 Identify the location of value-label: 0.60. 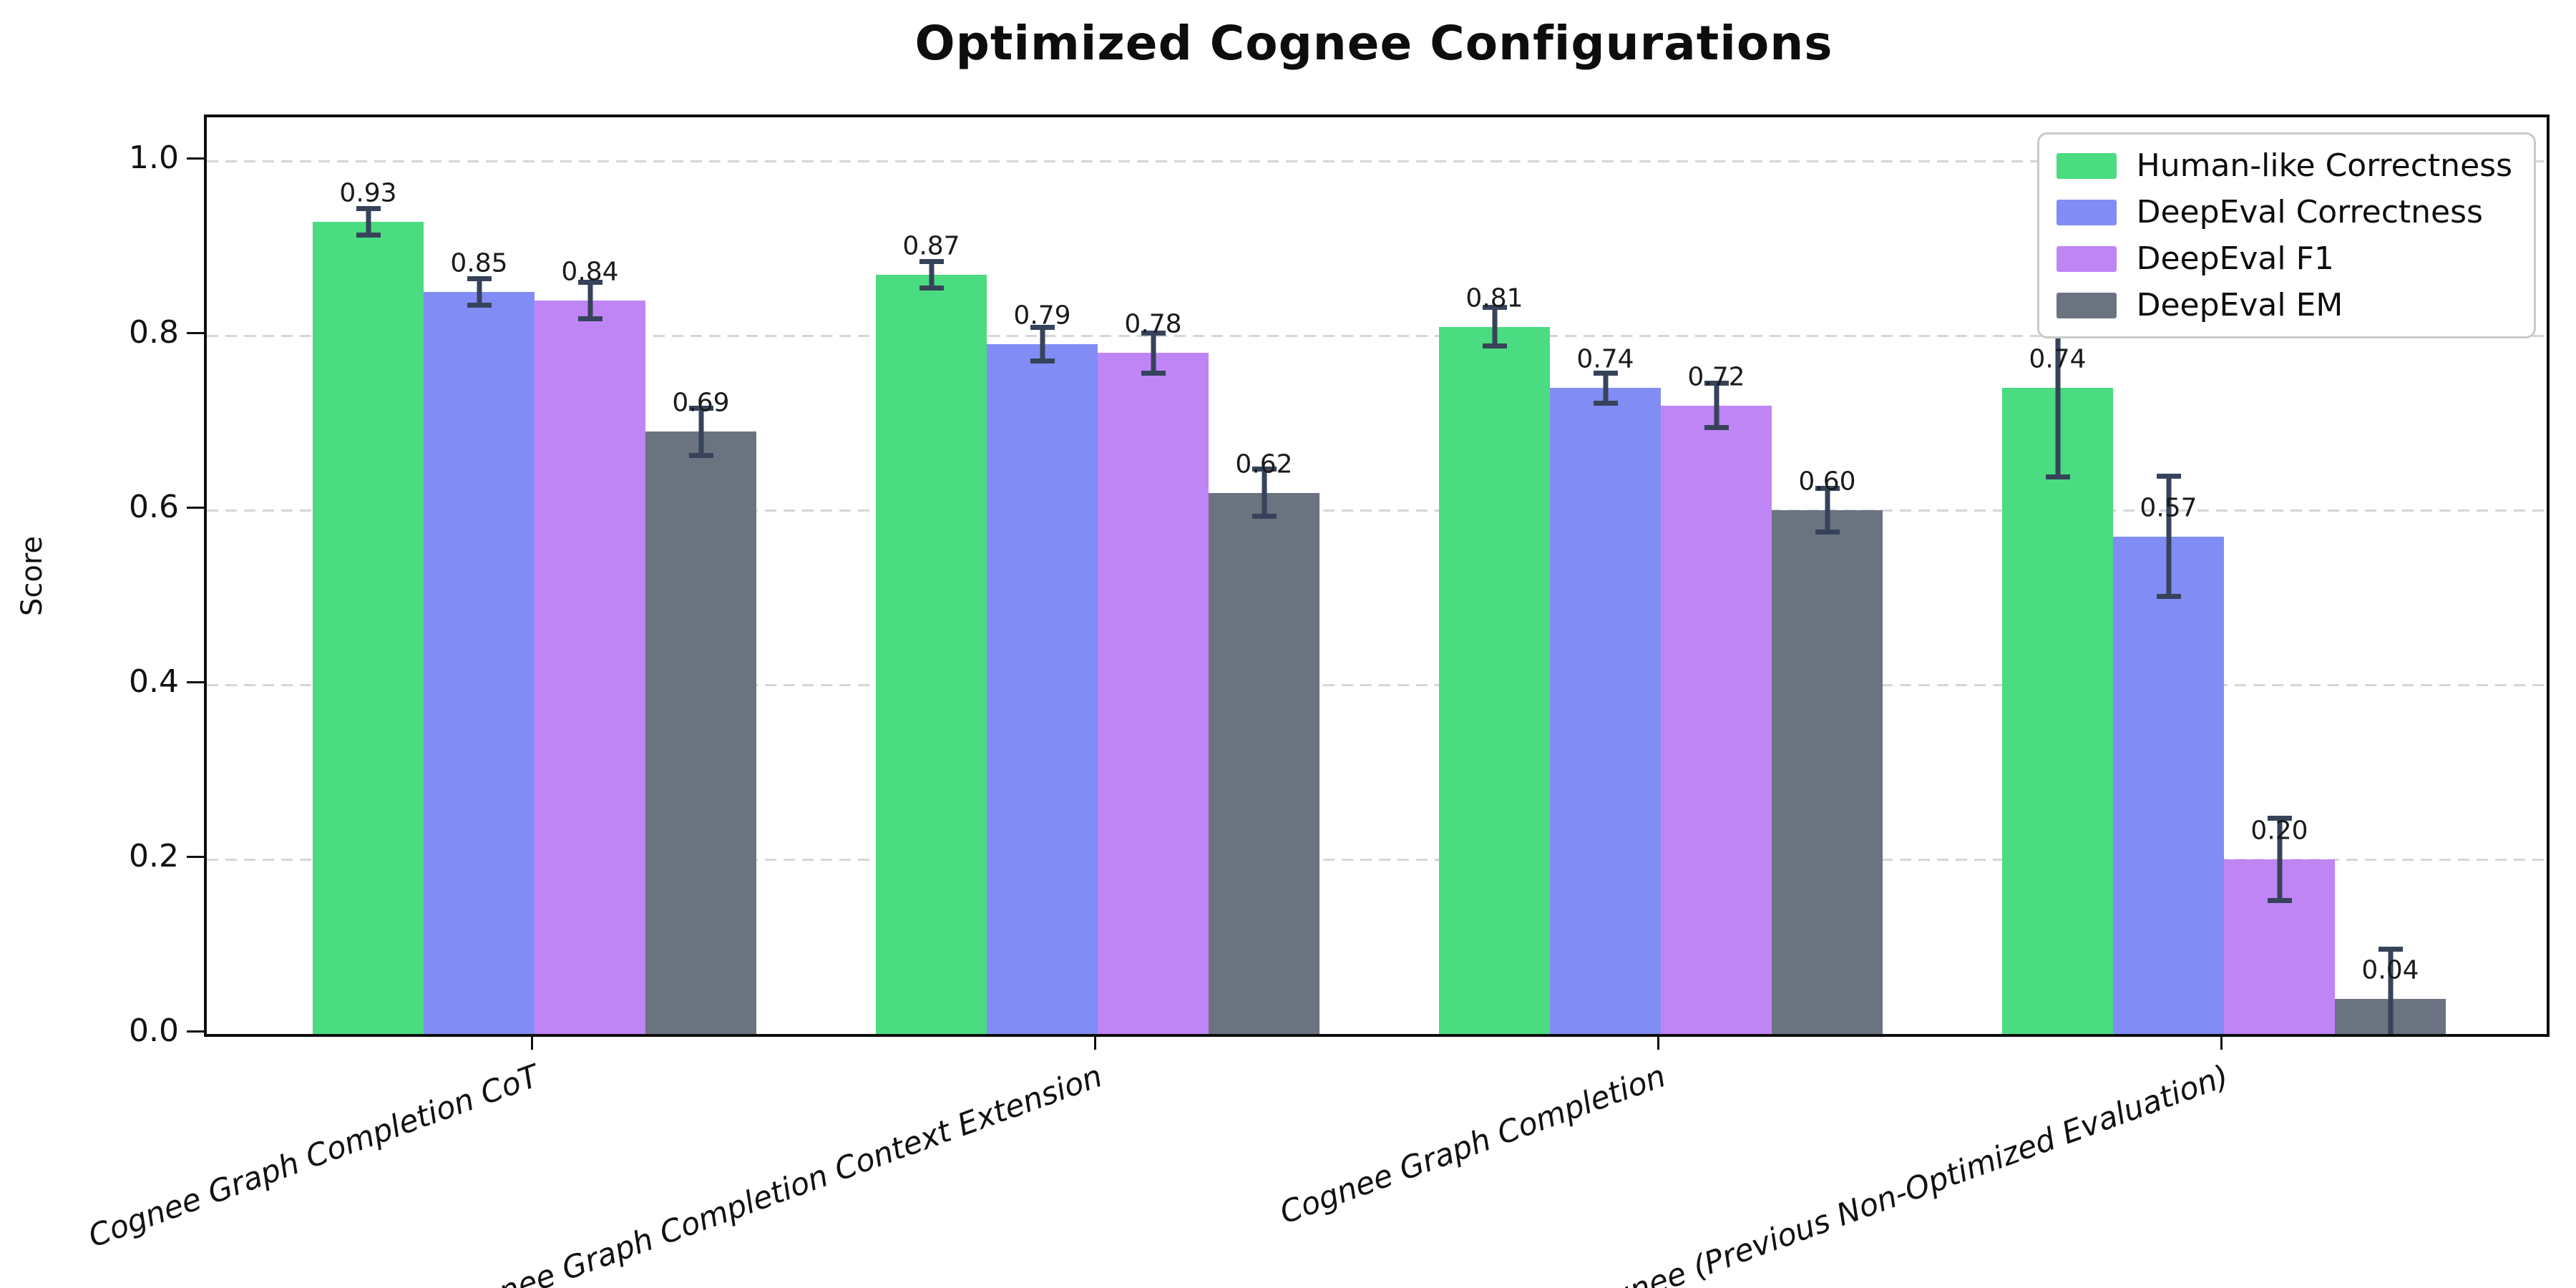
(1827, 482).